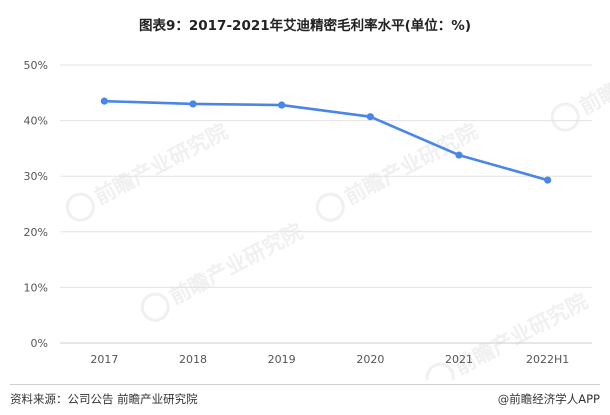 Image resolution: width=610 pixels, height=415 pixels. What do you see at coordinates (548, 399) in the screenshot?
I see `brand-label: @前瞻经济学人APP` at bounding box center [548, 399].